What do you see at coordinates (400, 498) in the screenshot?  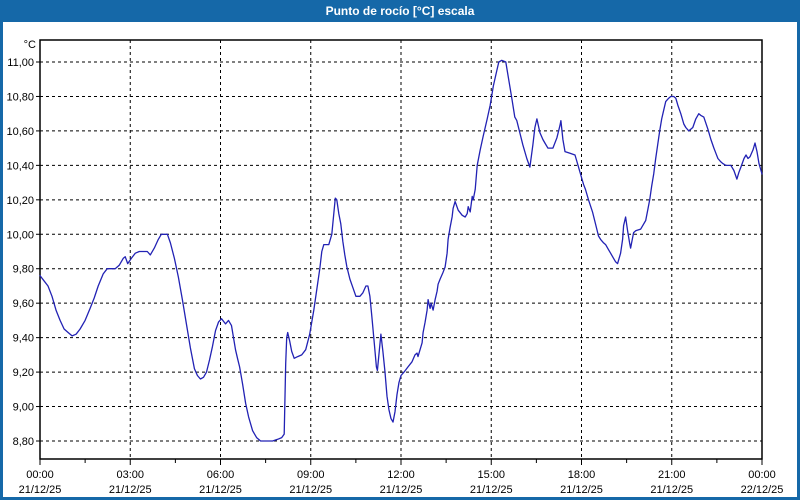 I see `frame-bottom` at bounding box center [400, 498].